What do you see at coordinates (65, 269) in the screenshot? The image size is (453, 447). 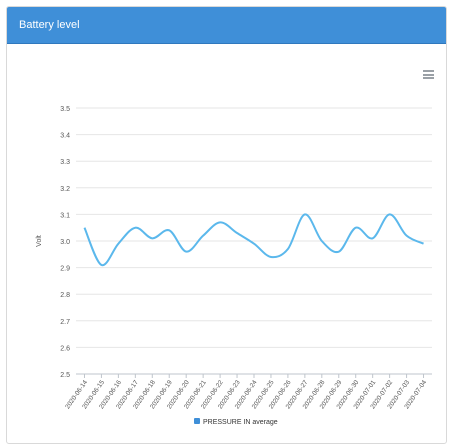 I see `y-tick-label: 2.9` at bounding box center [65, 269].